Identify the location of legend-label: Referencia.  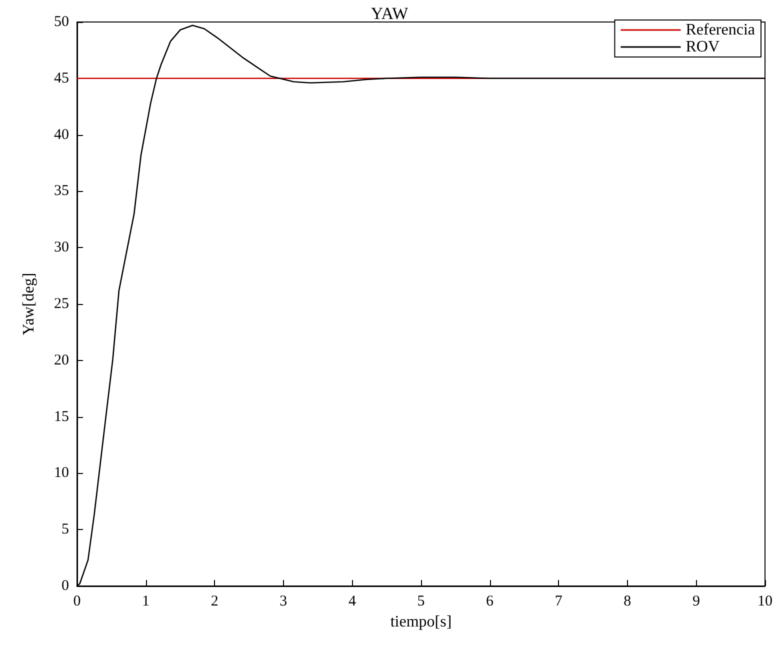
(720, 30).